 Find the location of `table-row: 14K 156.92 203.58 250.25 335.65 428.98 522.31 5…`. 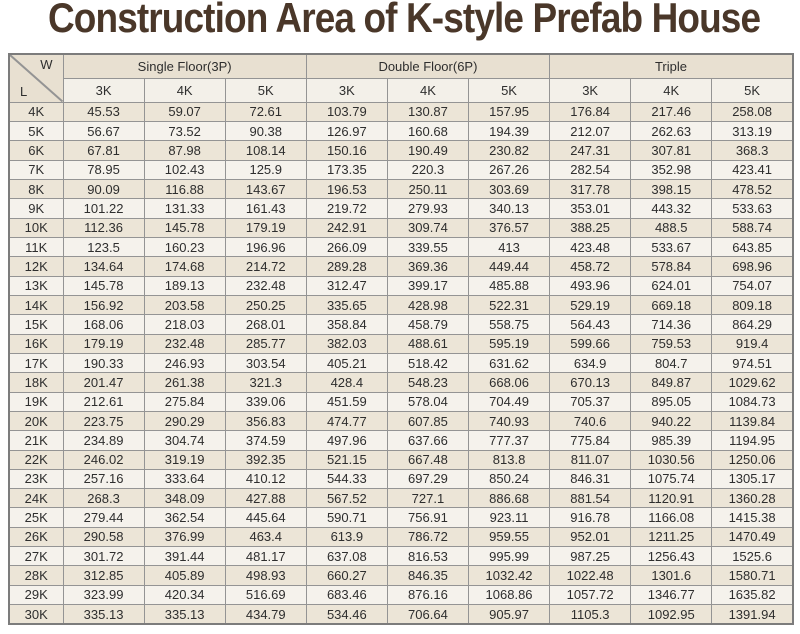

table-row: 14K 156.92 203.58 250.25 335.65 428.98 522.31 5… is located at coordinates (401, 305).